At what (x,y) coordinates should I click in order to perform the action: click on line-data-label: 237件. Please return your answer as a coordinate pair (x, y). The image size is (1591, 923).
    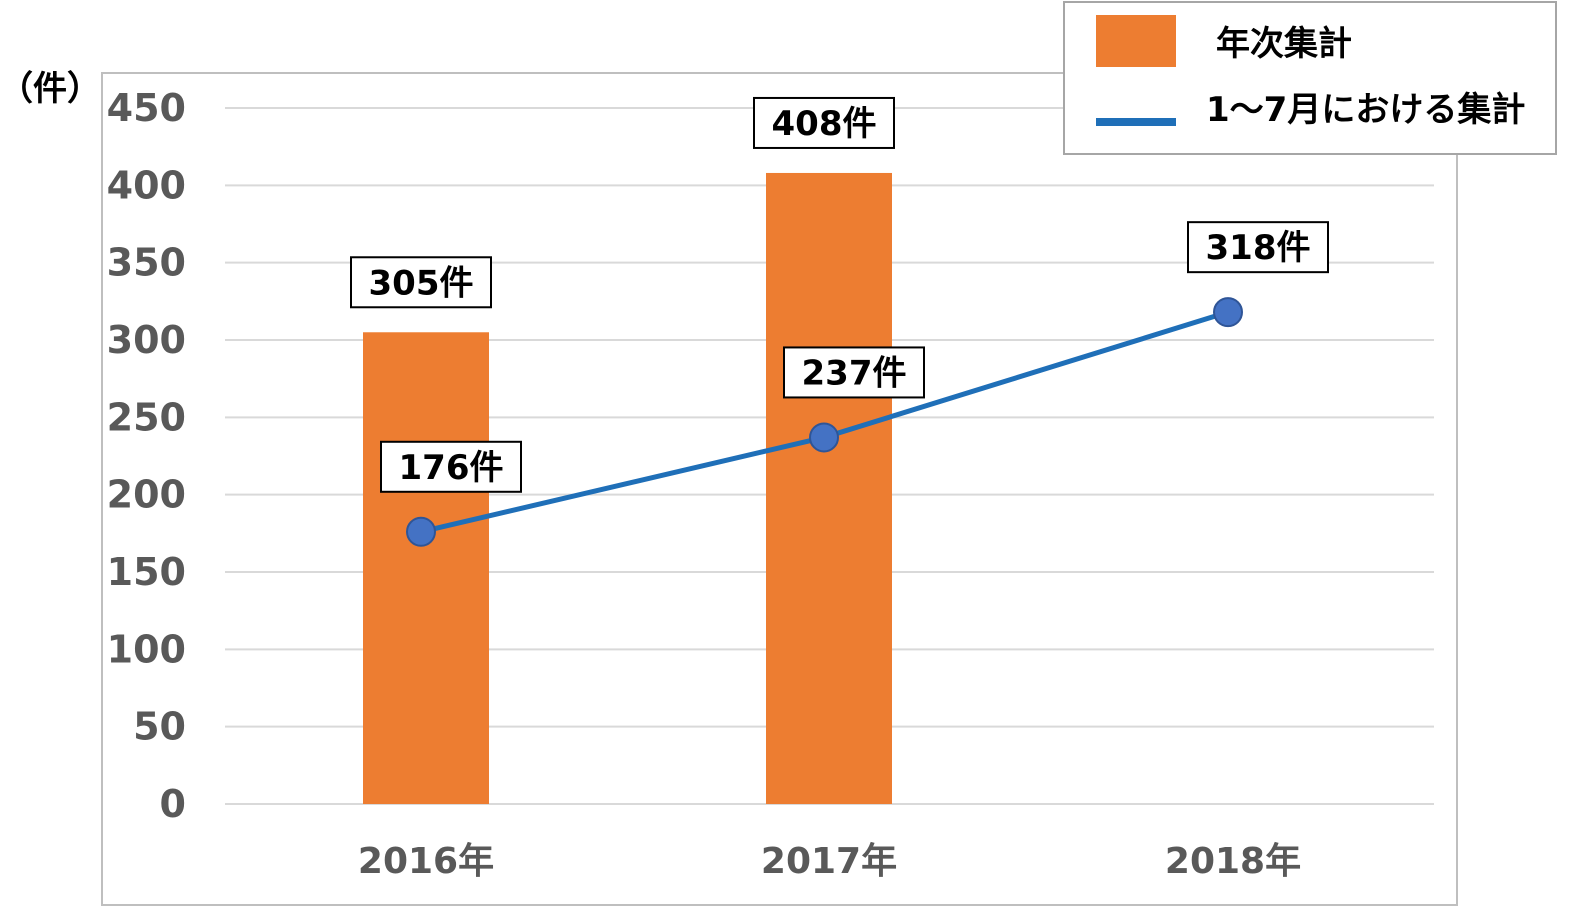
    Looking at the image, I should click on (854, 373).